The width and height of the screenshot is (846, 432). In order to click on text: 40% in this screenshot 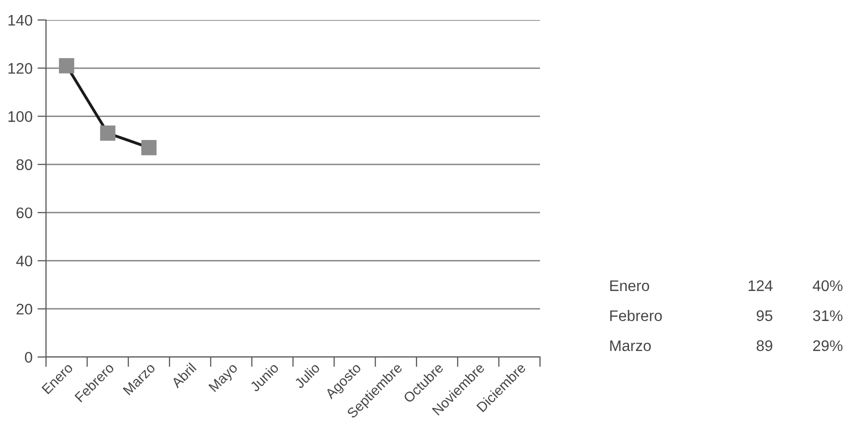, I will do `click(827, 286)`.